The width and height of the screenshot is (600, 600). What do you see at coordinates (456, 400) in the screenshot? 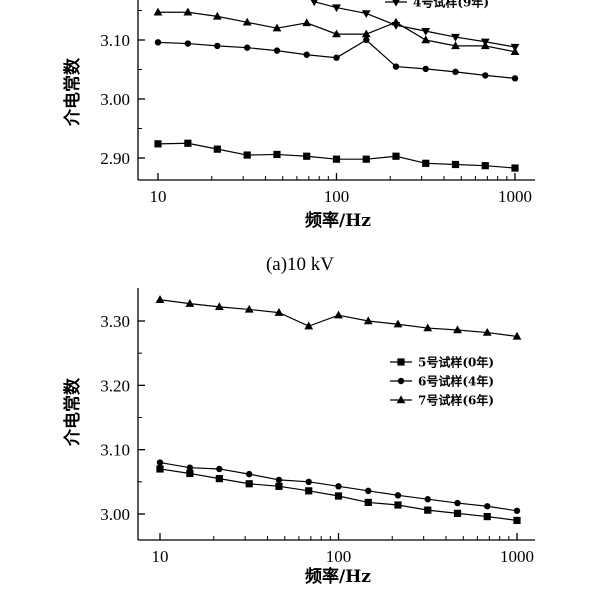
I see `chart-b-legend-label: 7号试样(6年)` at bounding box center [456, 400].